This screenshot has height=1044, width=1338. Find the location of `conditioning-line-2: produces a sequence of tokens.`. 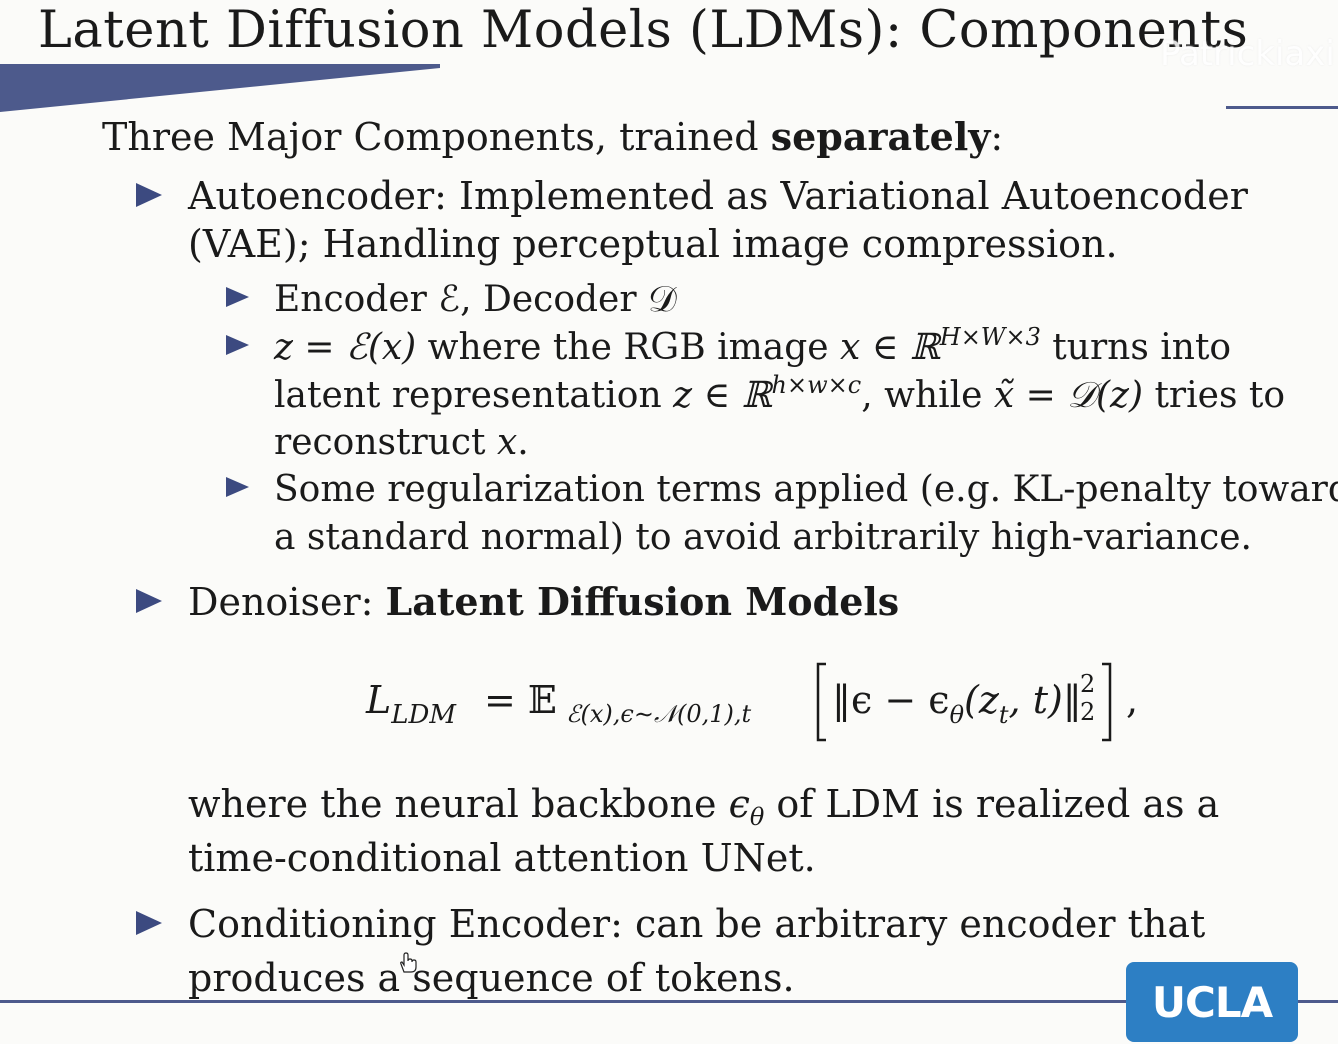

conditioning-line-2: produces a sequence of tokens. is located at coordinates (491, 978).